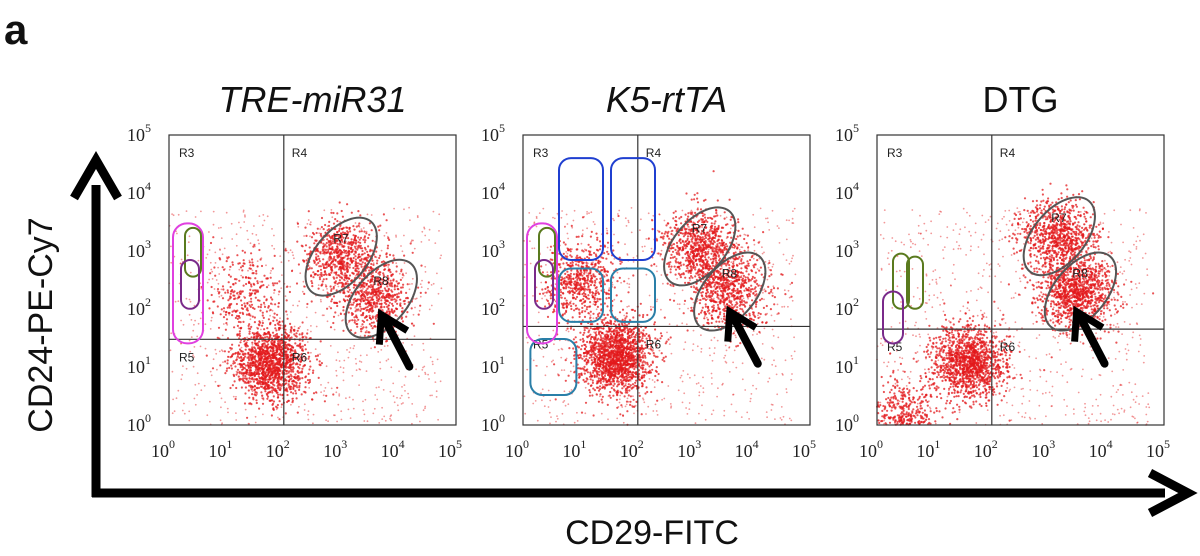  What do you see at coordinates (16, 29) in the screenshot?
I see `panel-letter: a` at bounding box center [16, 29].